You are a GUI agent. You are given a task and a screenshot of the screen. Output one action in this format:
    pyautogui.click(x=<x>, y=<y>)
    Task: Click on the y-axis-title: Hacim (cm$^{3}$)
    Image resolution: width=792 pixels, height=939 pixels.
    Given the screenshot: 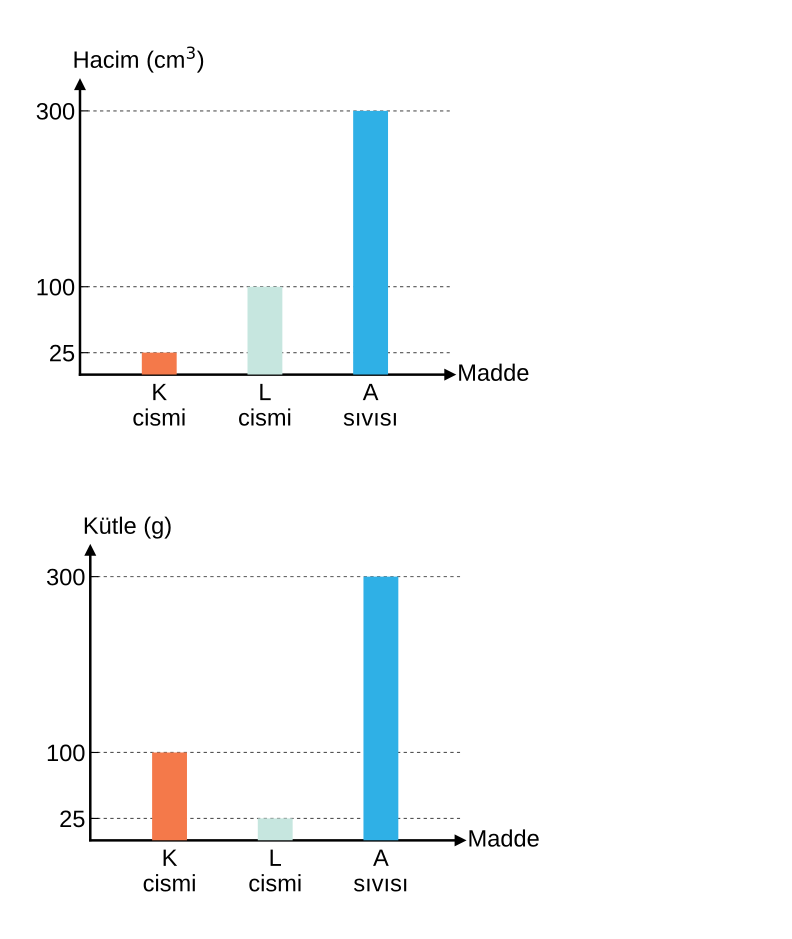 What is the action you would take?
    pyautogui.click(x=139, y=59)
    